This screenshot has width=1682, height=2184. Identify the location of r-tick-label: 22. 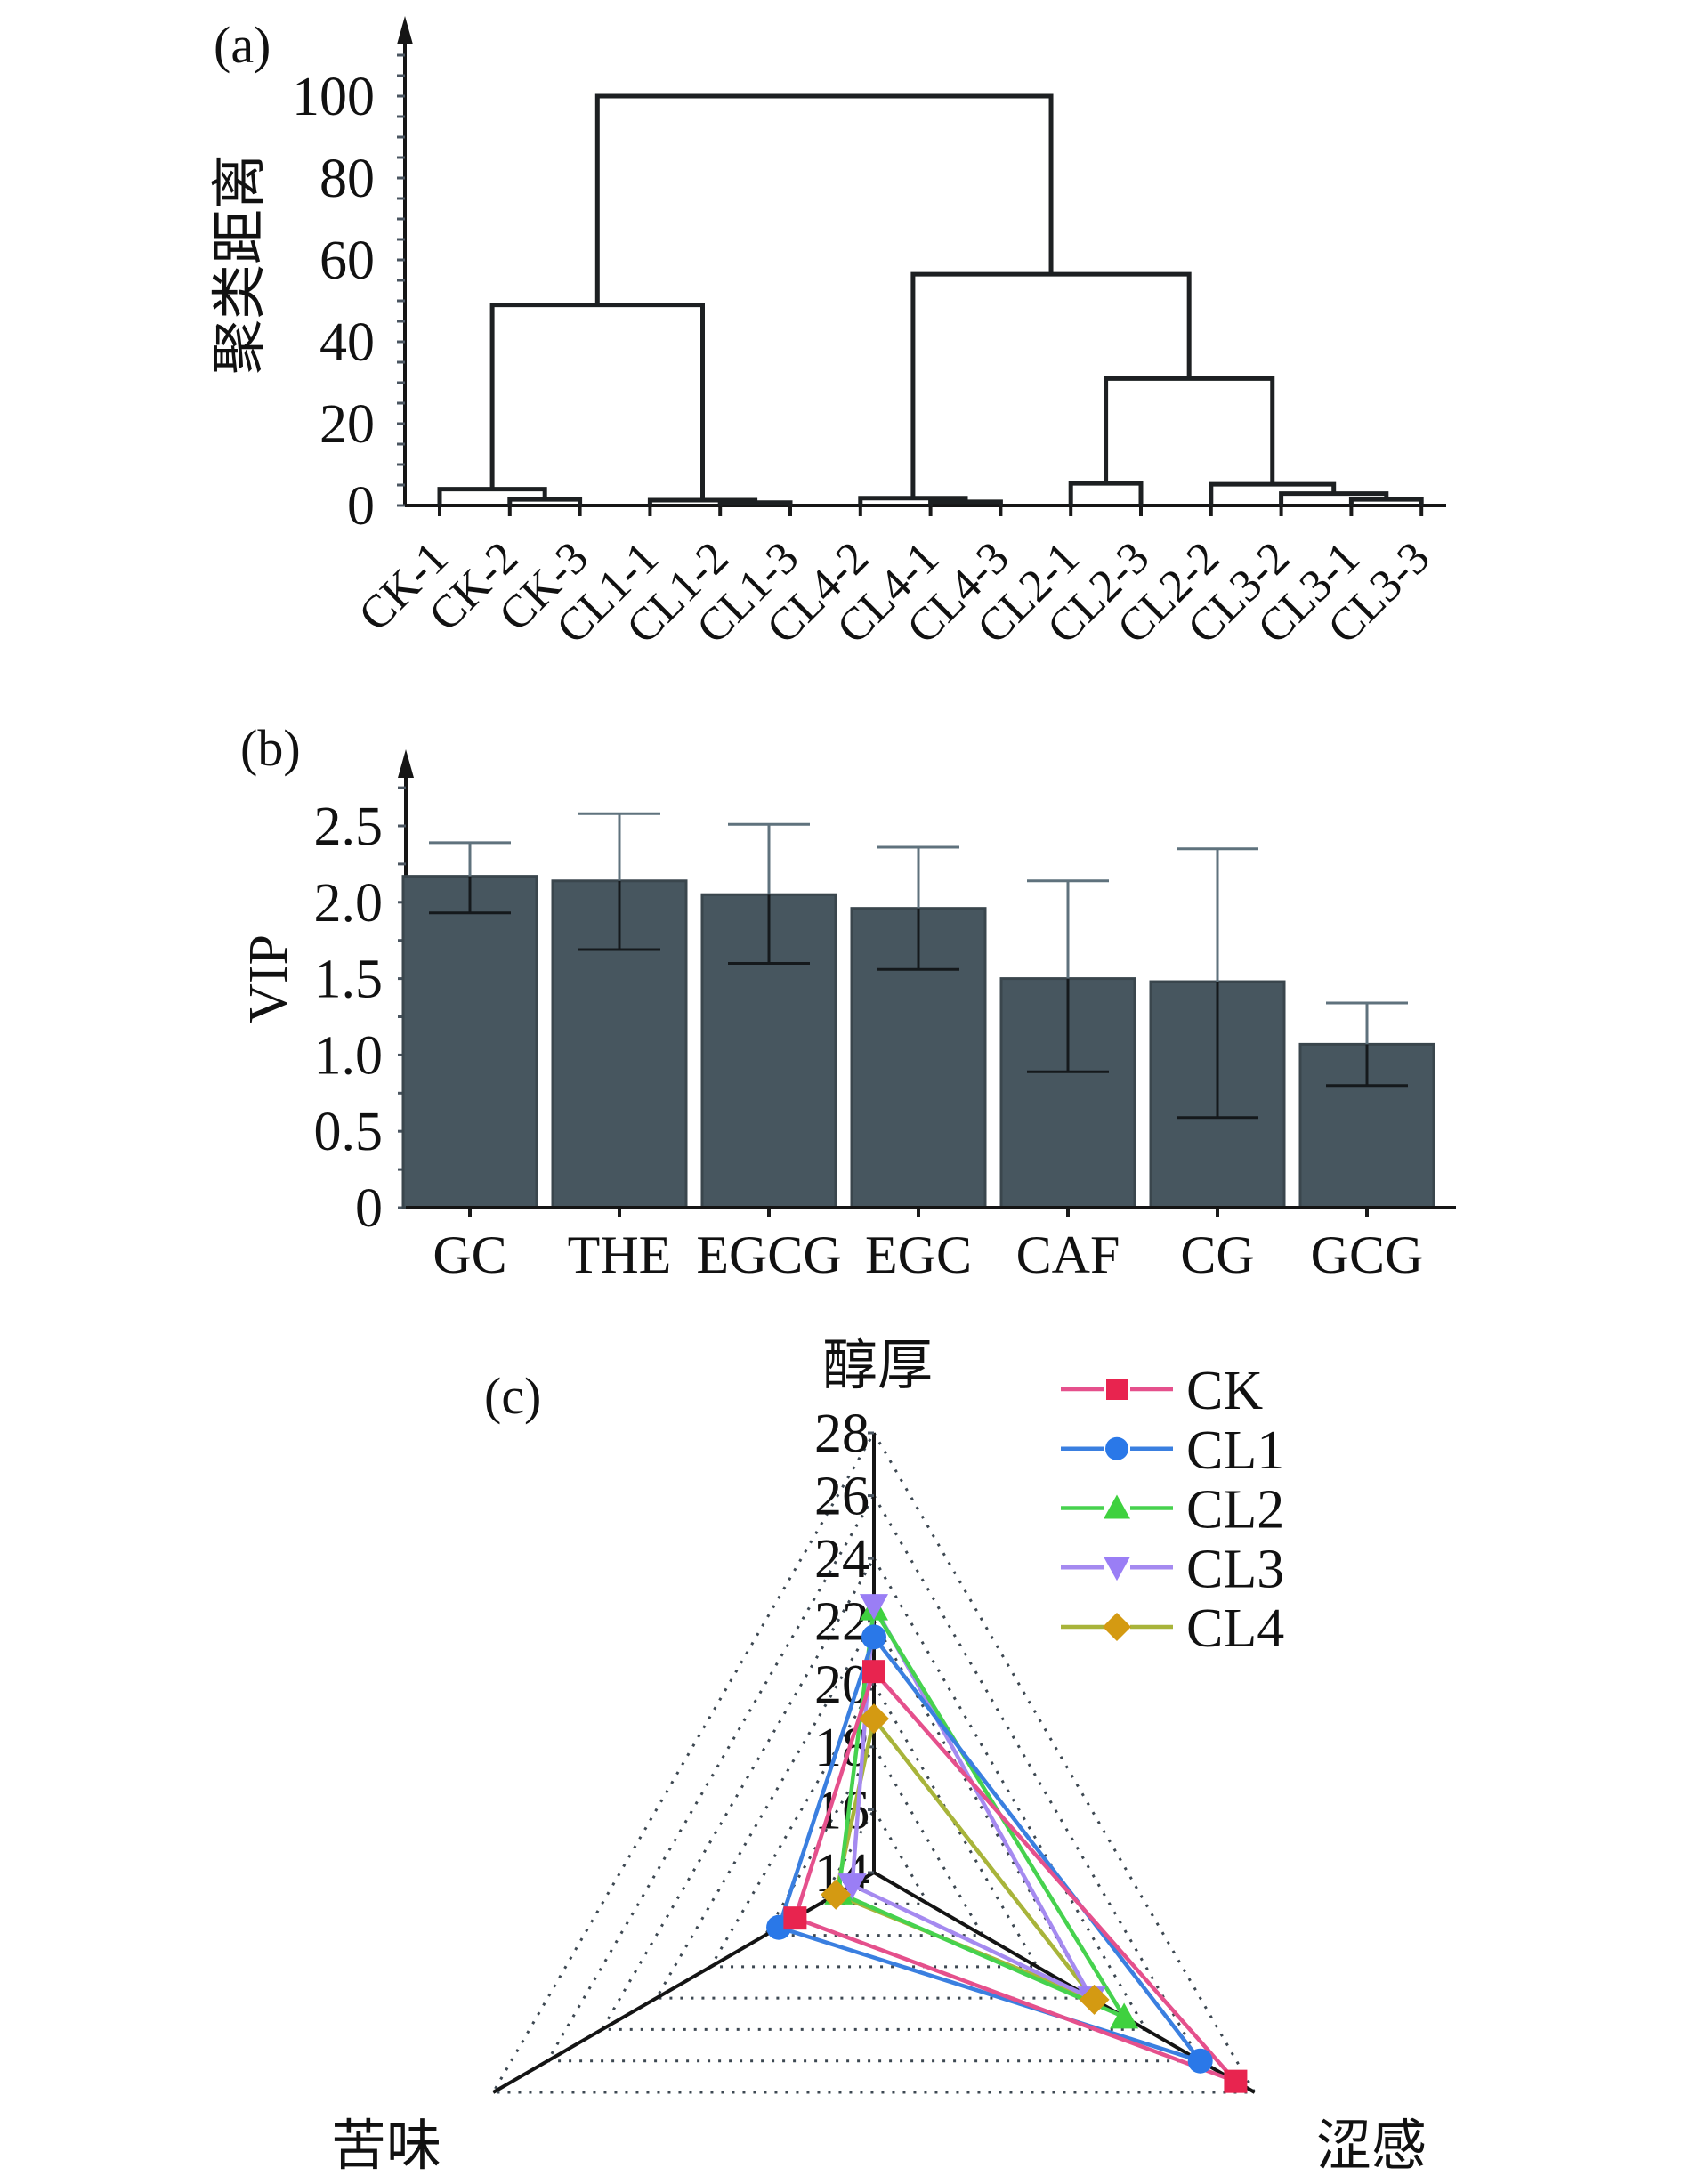
(841, 1622).